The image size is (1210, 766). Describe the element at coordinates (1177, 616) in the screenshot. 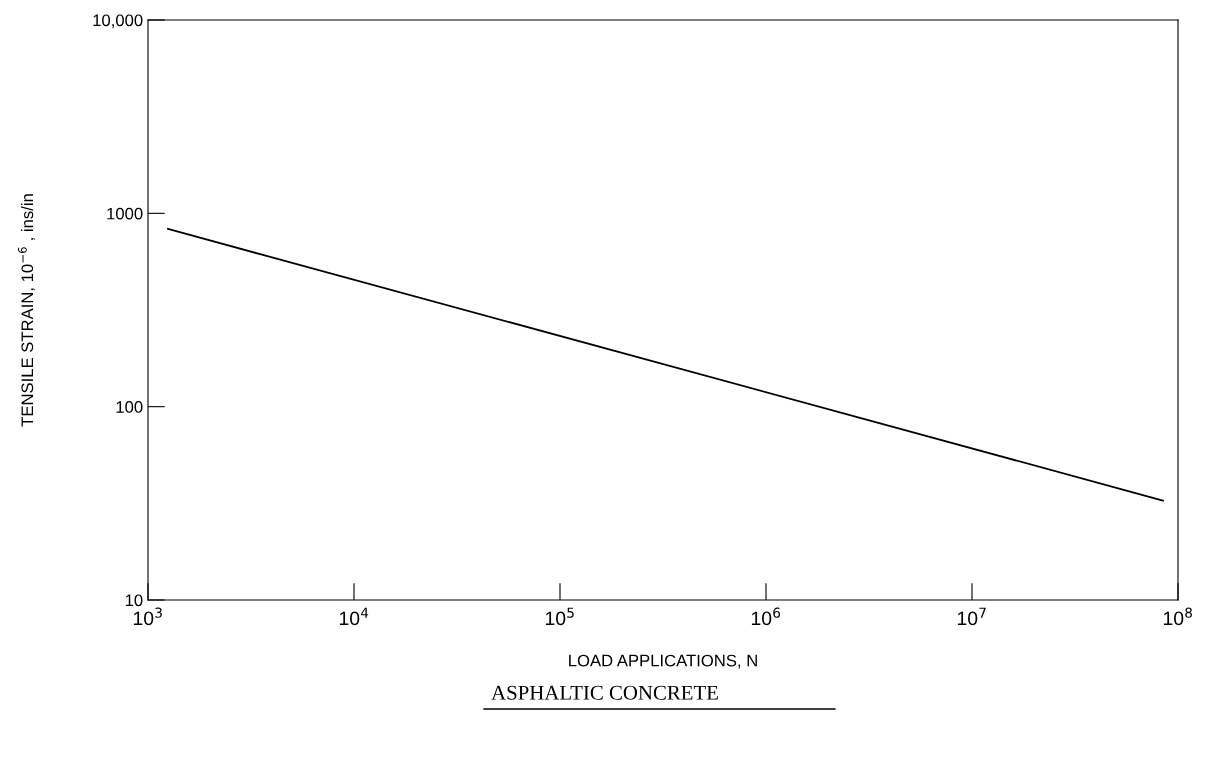

I see `x-tick-label: 10$^{8}$` at that location.